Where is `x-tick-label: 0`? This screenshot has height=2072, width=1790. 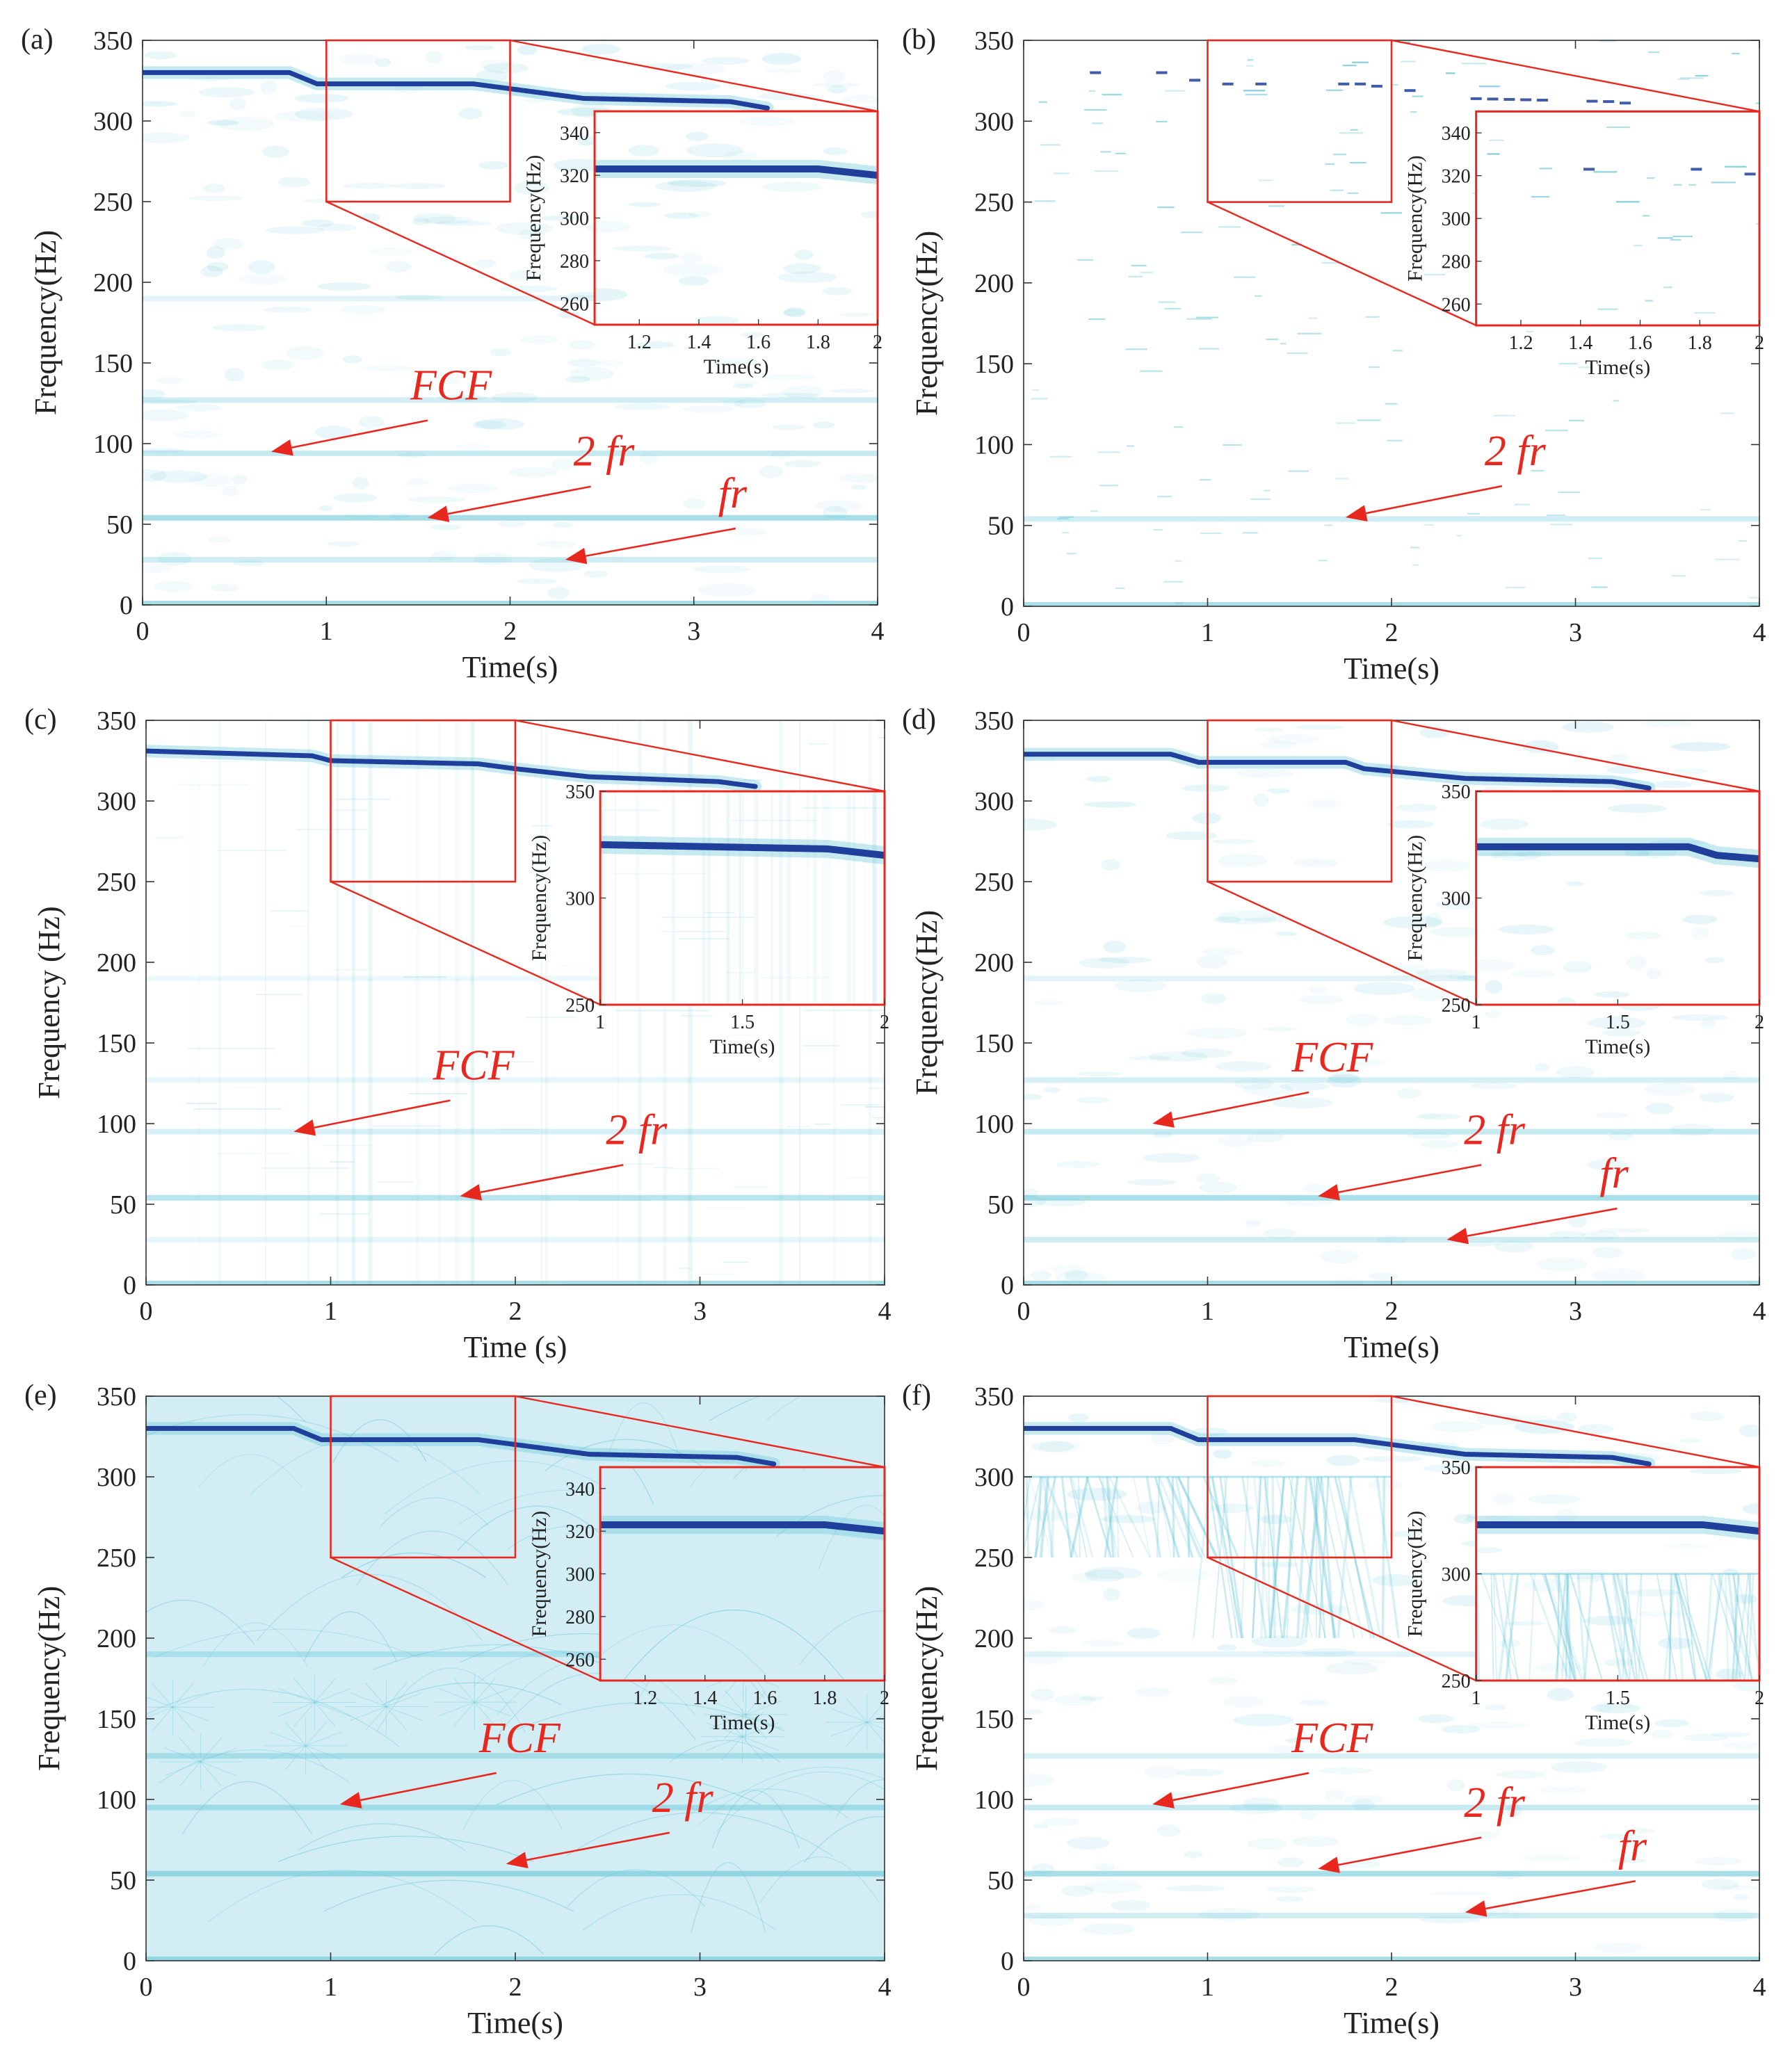 x-tick-label: 0 is located at coordinates (1024, 632).